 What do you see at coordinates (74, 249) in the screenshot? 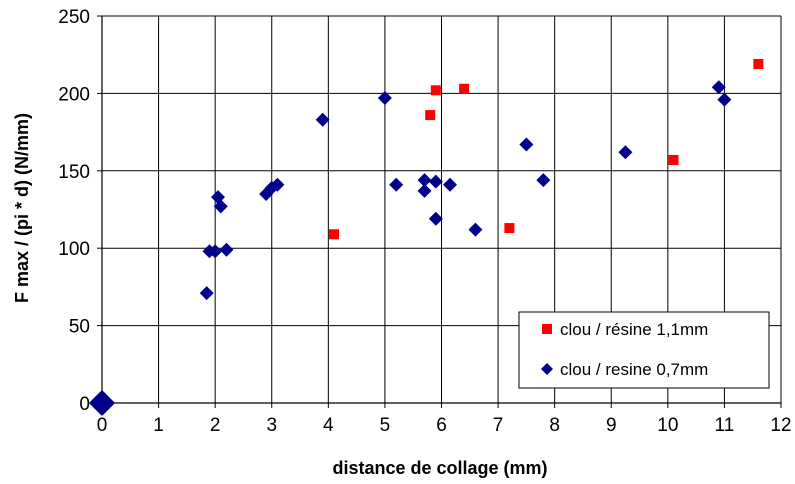
I see `y-tick-label: 100` at bounding box center [74, 249].